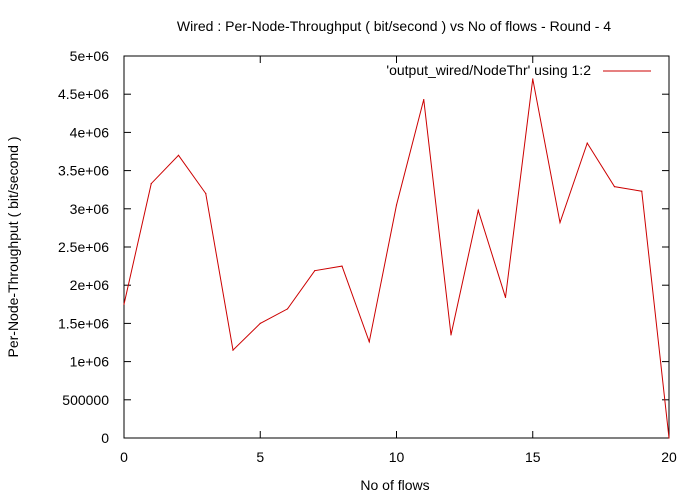  I want to click on legend-label: 'output_wired/NodeThr' using 1:2, so click(488, 70).